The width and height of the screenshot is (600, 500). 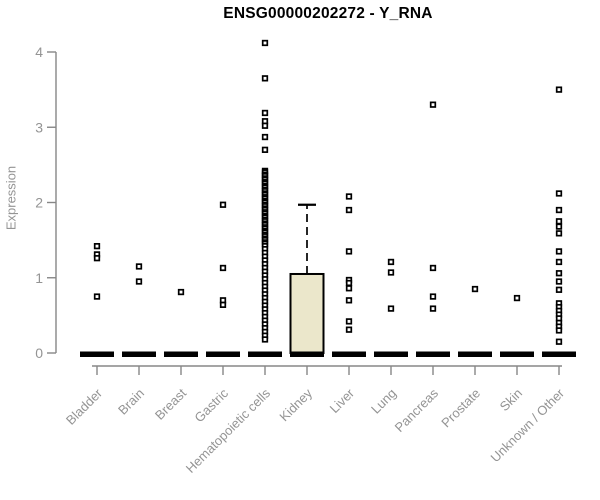 I want to click on y-axis-tick-label: 1, so click(x=39, y=278).